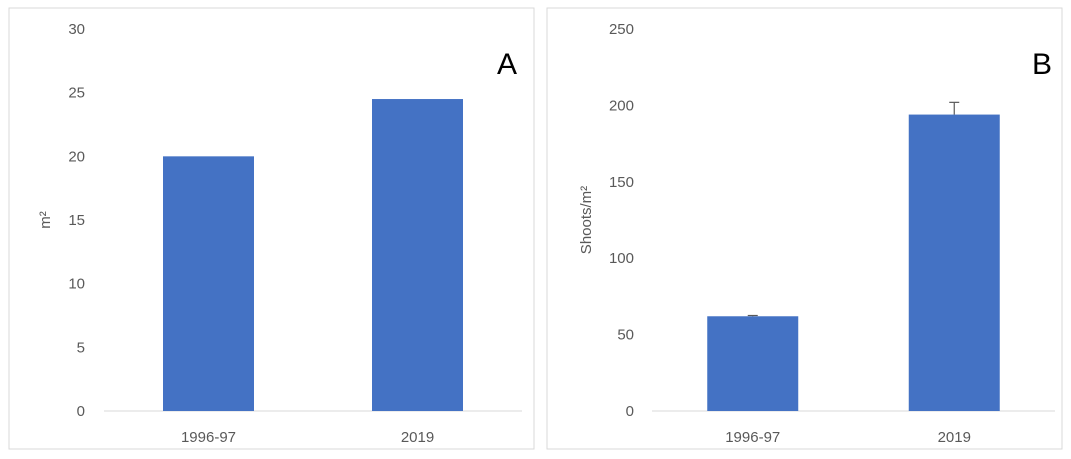 This screenshot has height=459, width=1071. I want to click on y-tick-label: 250, so click(621, 29).